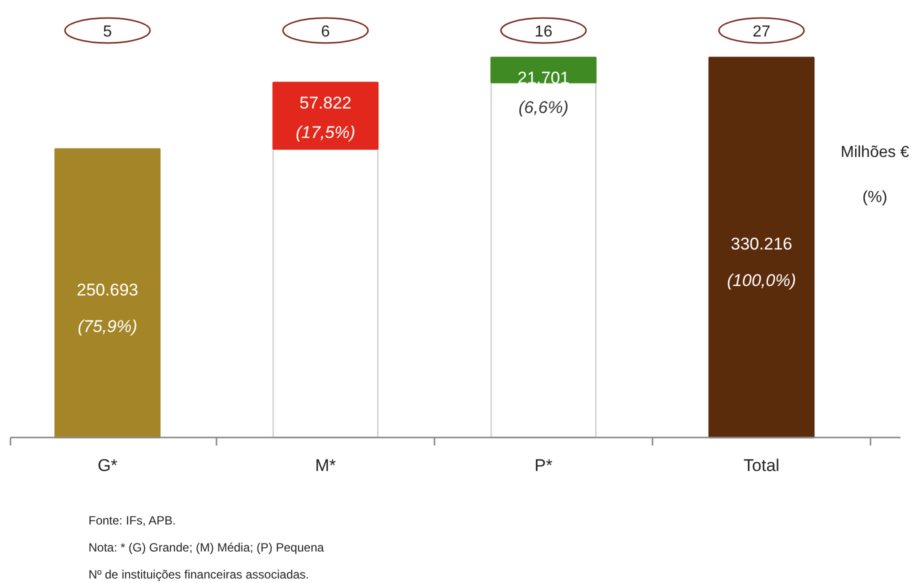 This screenshot has width=919, height=583. Describe the element at coordinates (132, 521) in the screenshot. I see `source-note: Fonte: IFs, APB.` at that location.